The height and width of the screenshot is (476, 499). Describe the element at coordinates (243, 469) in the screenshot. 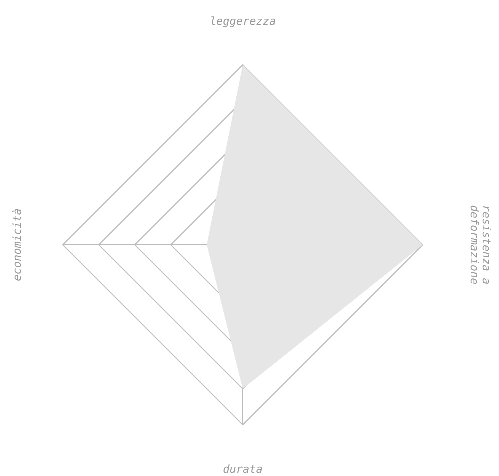

I see `spoke-label: durata` at that location.